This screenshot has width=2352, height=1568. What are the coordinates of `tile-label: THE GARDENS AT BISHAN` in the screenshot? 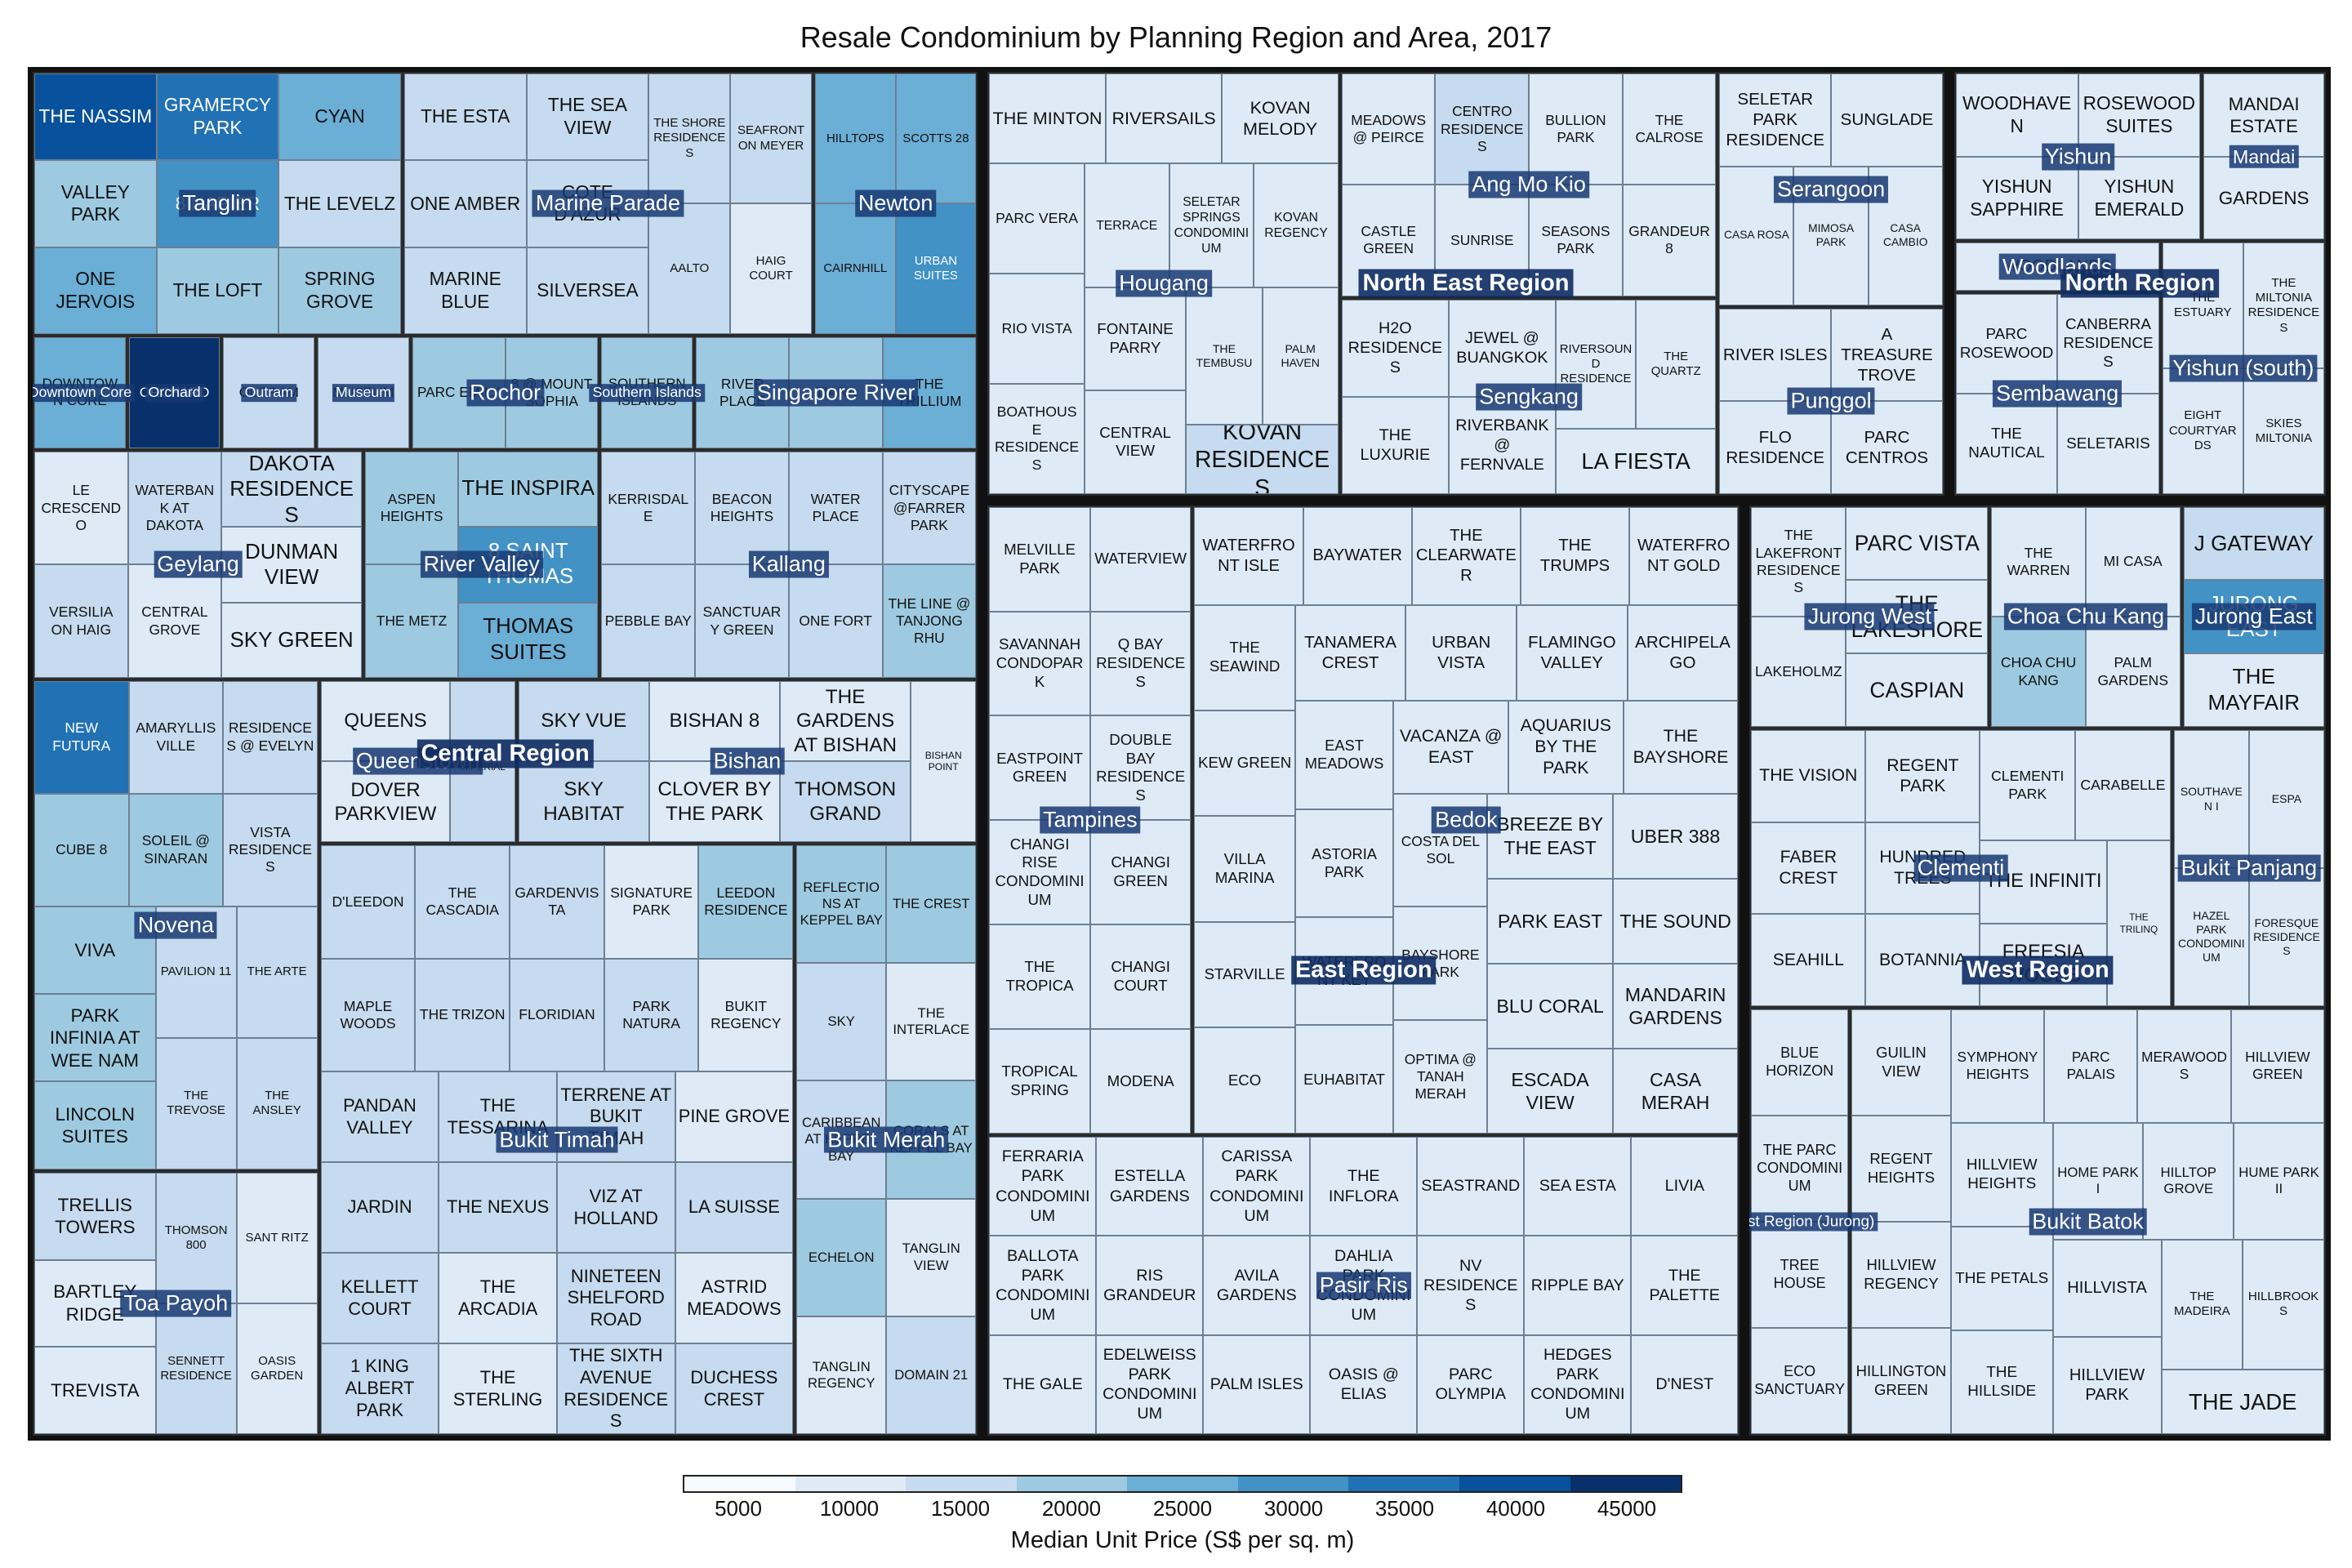 It's located at (846, 720).